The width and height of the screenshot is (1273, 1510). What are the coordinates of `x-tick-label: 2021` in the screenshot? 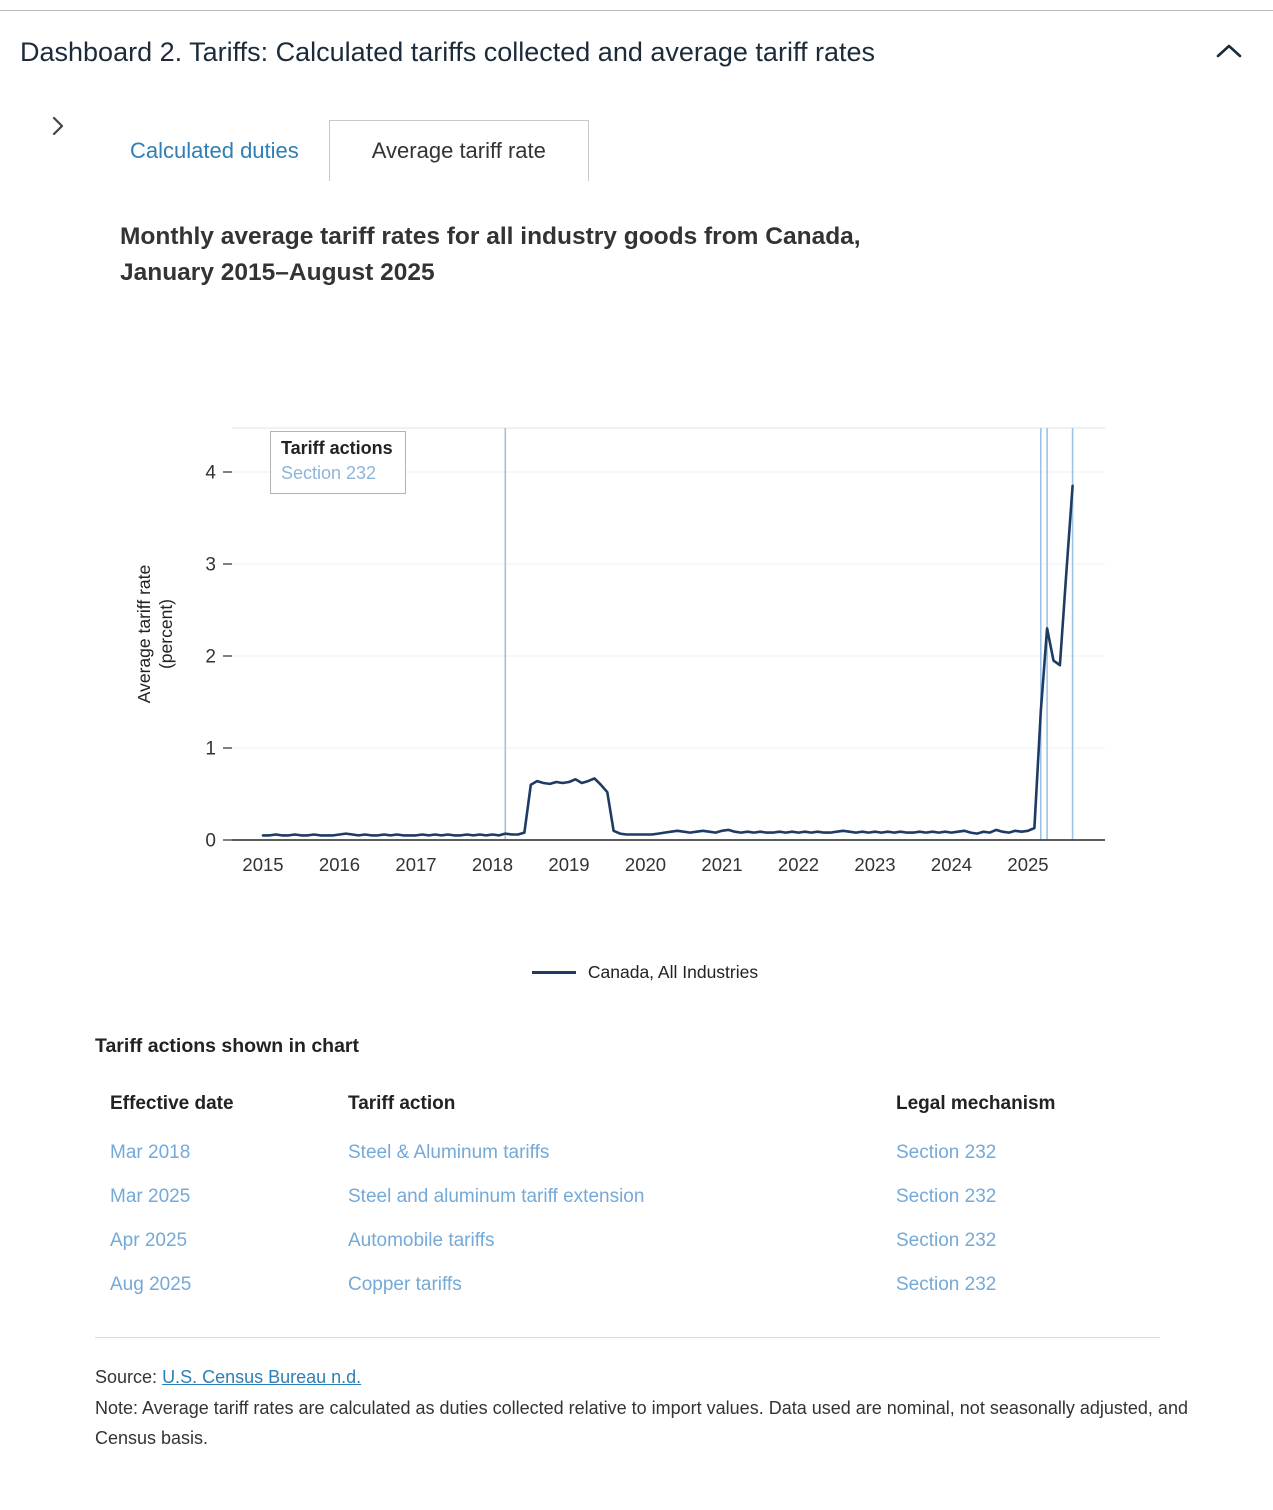 It's located at (721, 864).